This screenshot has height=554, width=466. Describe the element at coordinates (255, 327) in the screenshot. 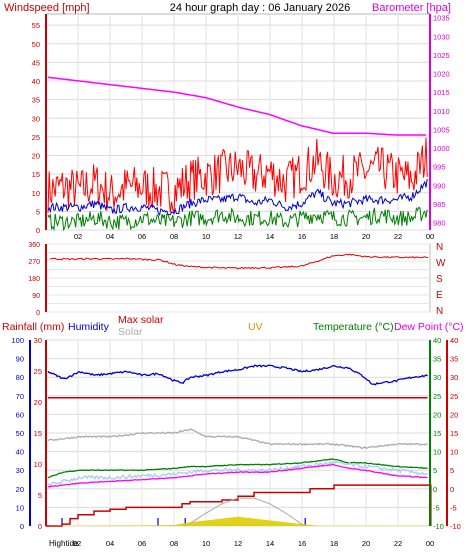

I see `uv-label: UV` at that location.